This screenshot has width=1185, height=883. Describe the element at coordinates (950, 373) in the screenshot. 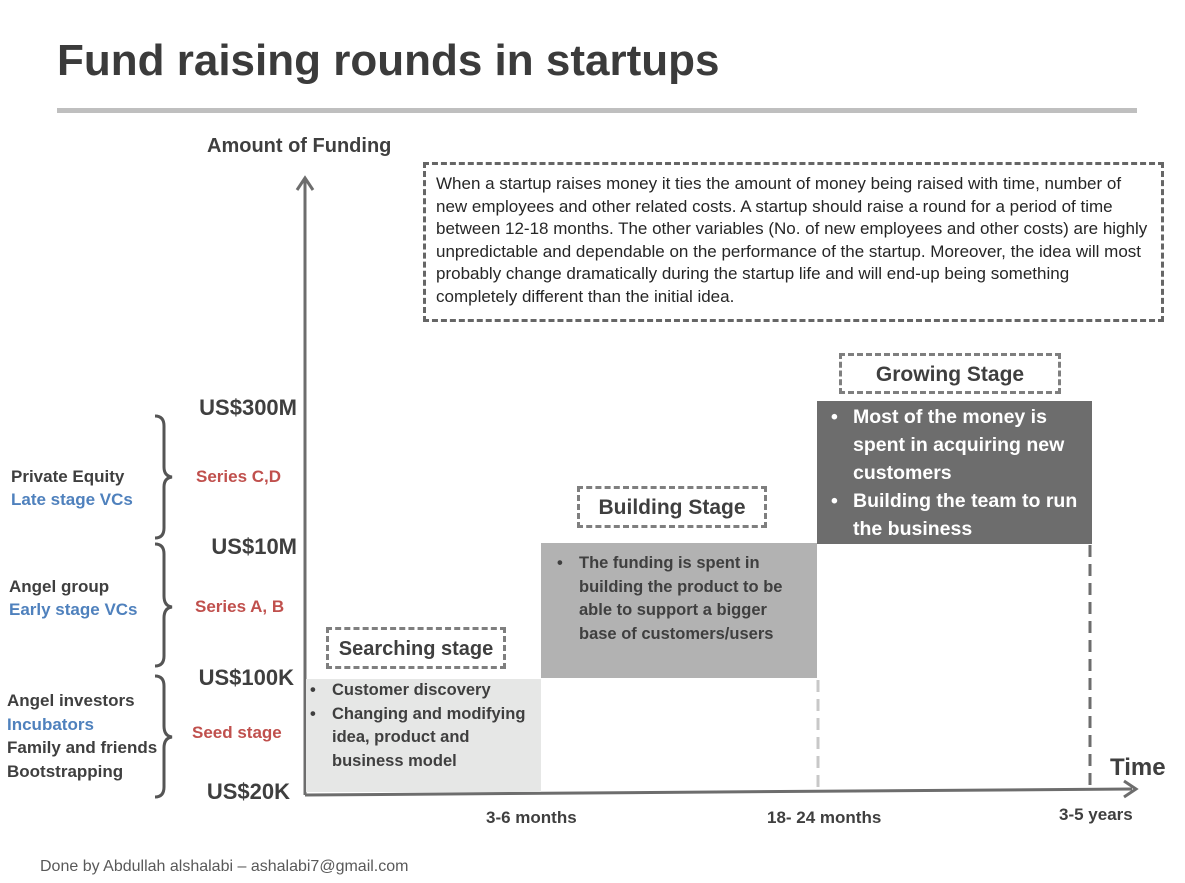

I see `growing-stage-label: Growing Stage` at that location.